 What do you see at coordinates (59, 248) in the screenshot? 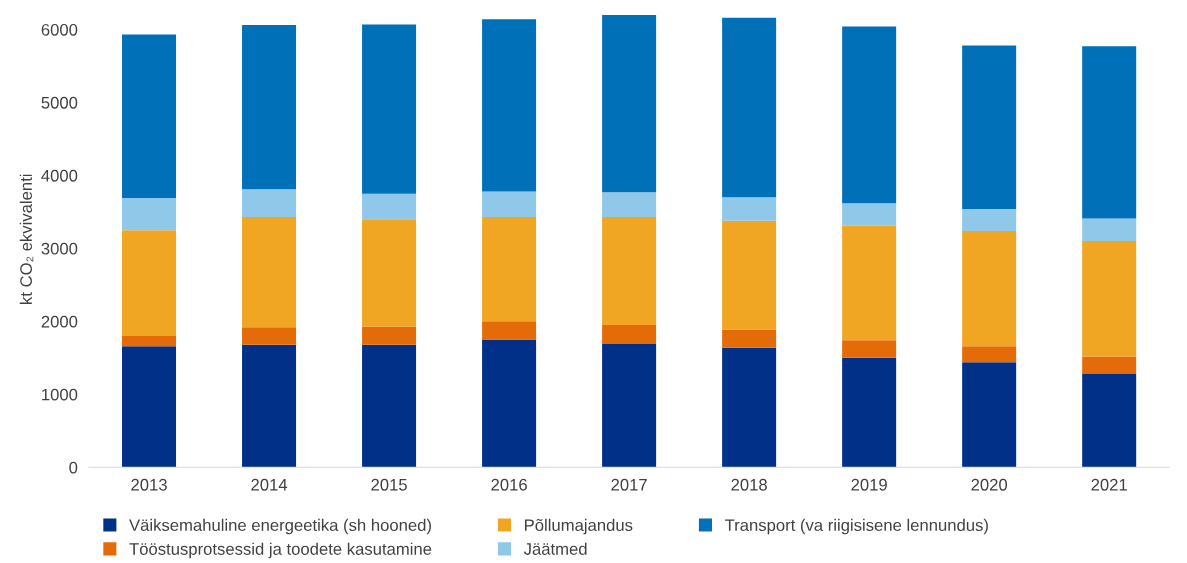
I see `y-tick-label: 3000` at bounding box center [59, 248].